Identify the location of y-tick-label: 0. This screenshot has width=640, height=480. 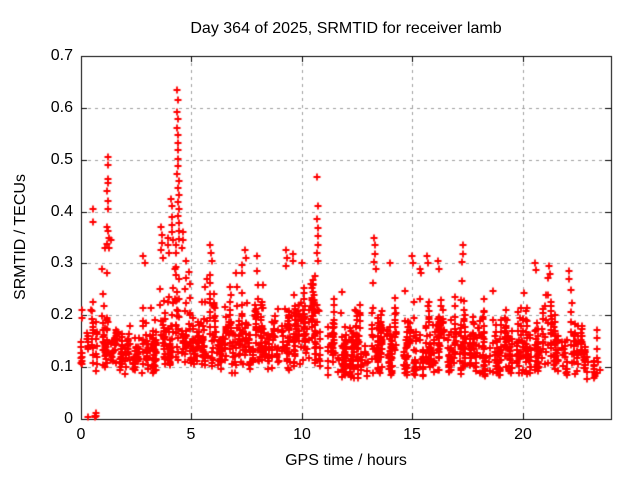
(68, 418).